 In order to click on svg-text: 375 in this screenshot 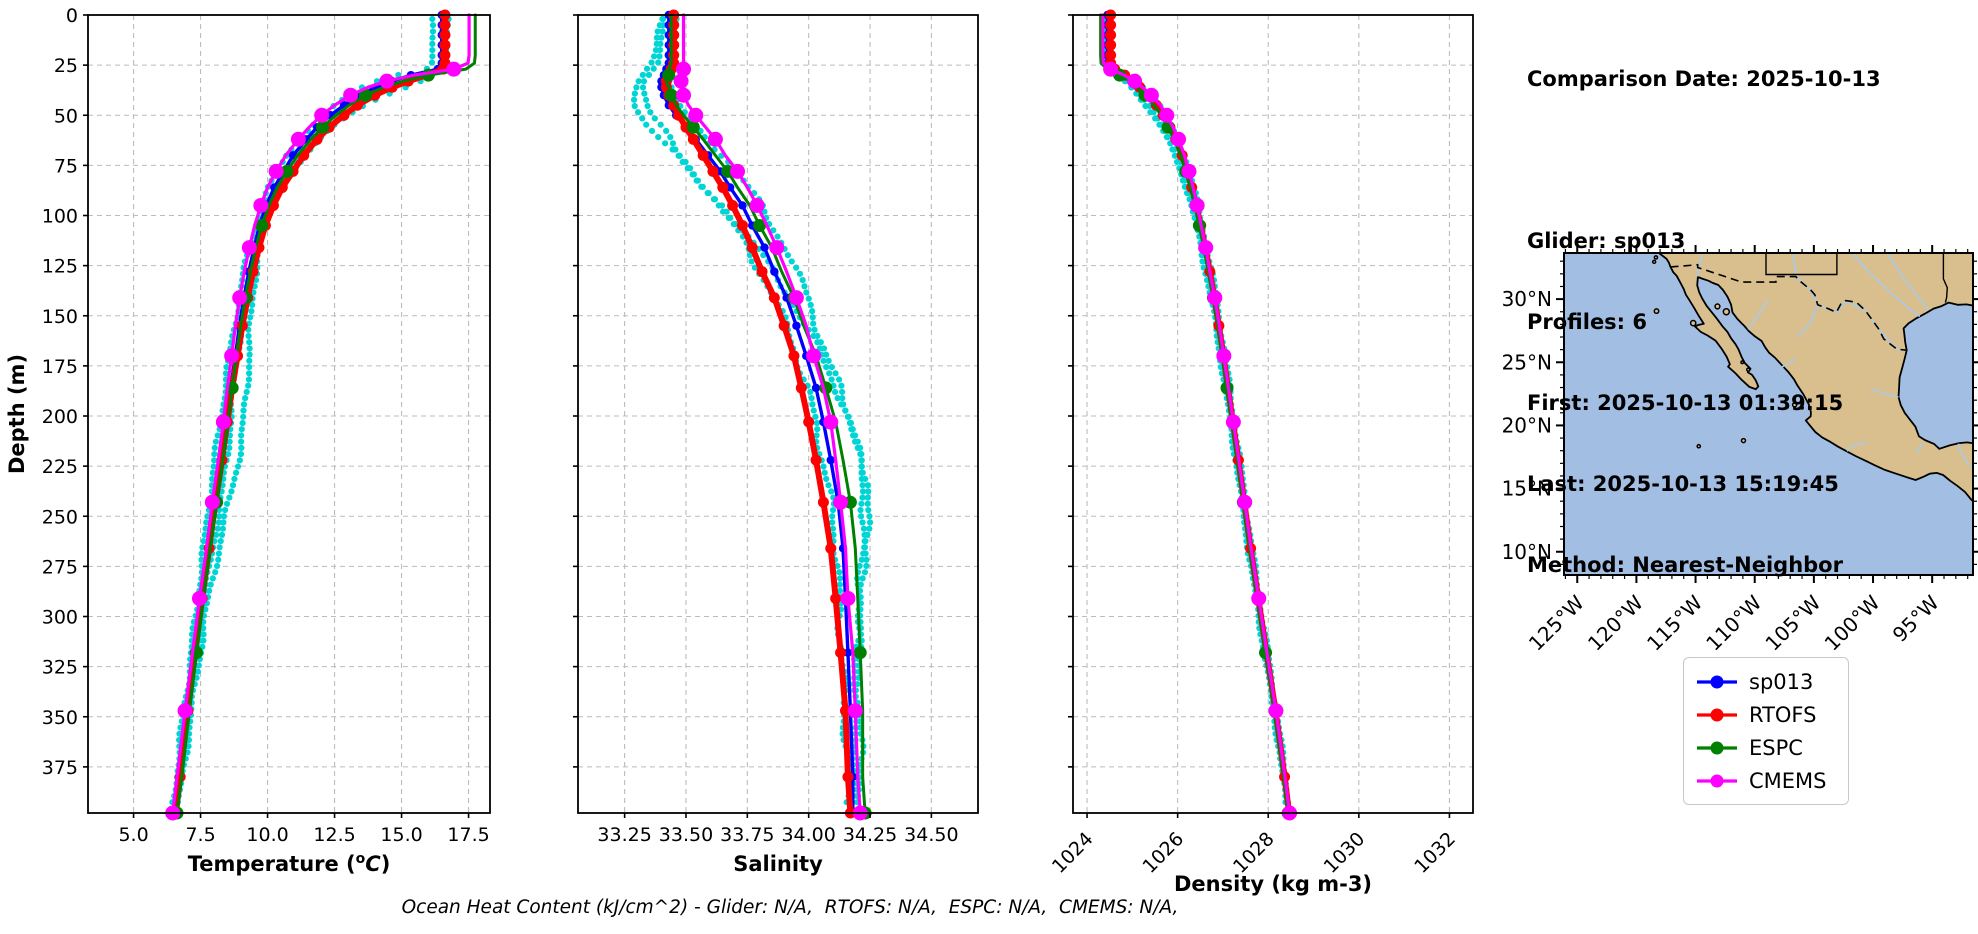, I will do `click(60, 768)`.